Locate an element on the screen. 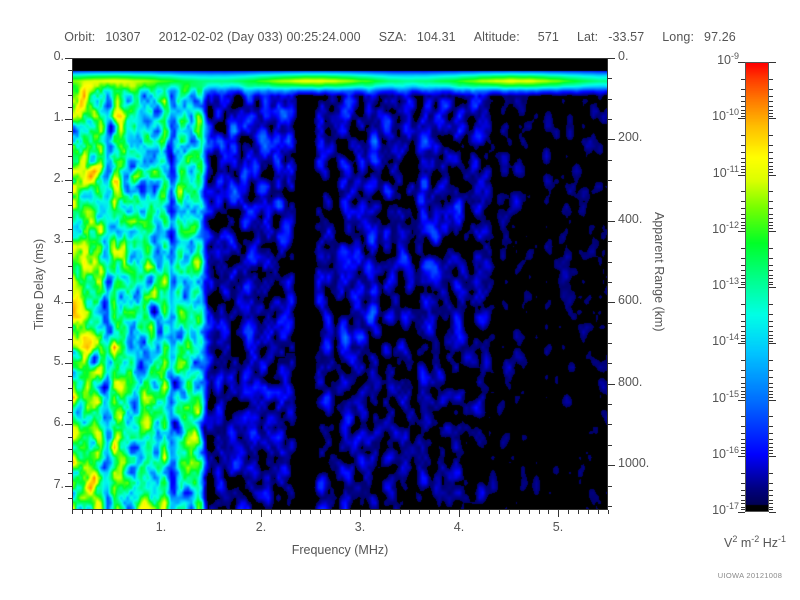 This screenshot has width=800, height=600. x-tick-label: 3. is located at coordinates (360, 527).